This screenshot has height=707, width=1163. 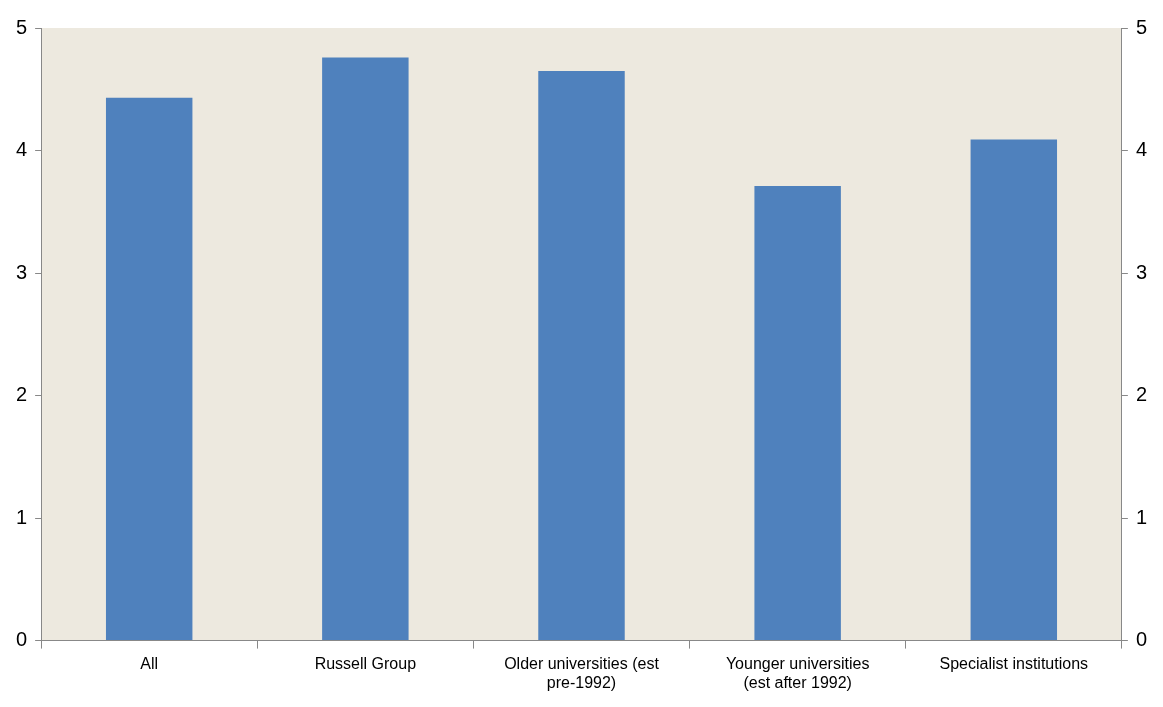 What do you see at coordinates (149, 663) in the screenshot?
I see `x-tick-label: All` at bounding box center [149, 663].